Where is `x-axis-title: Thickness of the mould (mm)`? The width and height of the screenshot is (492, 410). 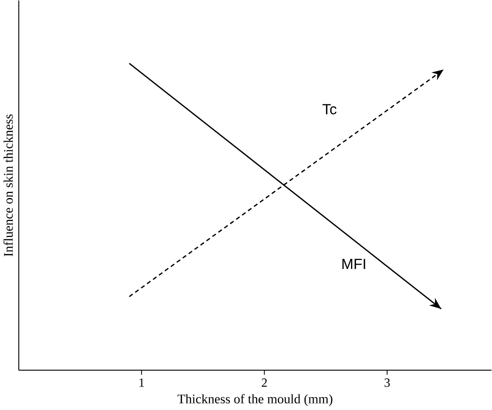
x-axis-title: Thickness of the mould (mm) is located at coordinates (255, 400).